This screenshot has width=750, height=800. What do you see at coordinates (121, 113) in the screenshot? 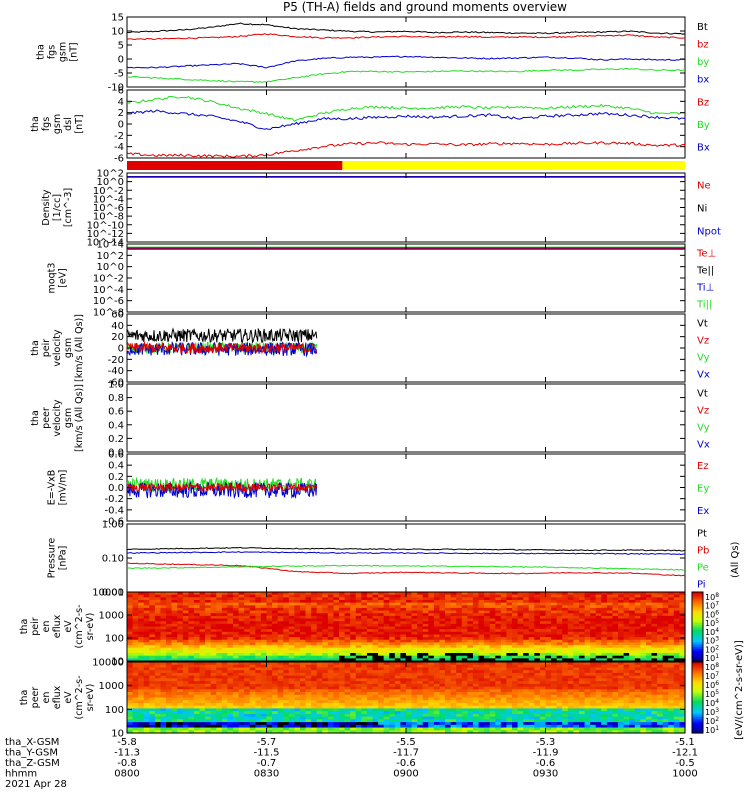
I see `ytick-label: 2` at bounding box center [121, 113].